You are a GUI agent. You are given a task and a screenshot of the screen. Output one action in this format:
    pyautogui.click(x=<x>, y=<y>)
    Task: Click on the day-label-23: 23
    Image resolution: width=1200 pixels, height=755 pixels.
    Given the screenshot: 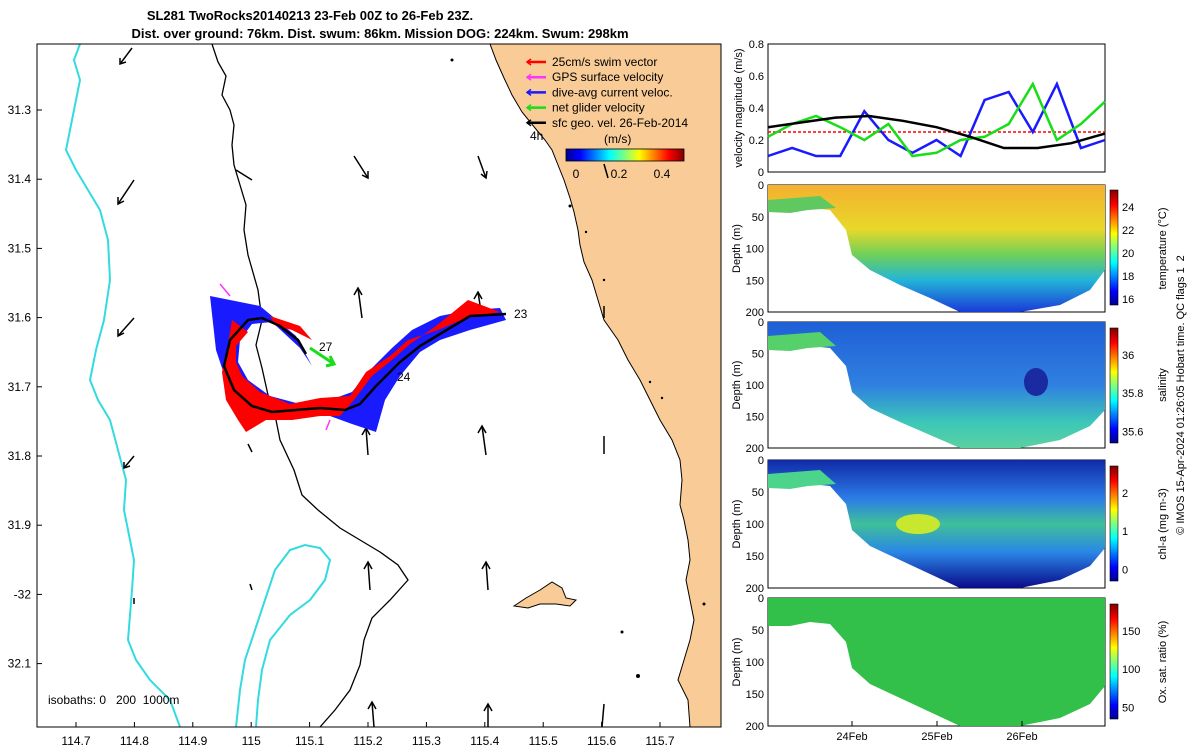 What is the action you would take?
    pyautogui.click(x=521, y=314)
    